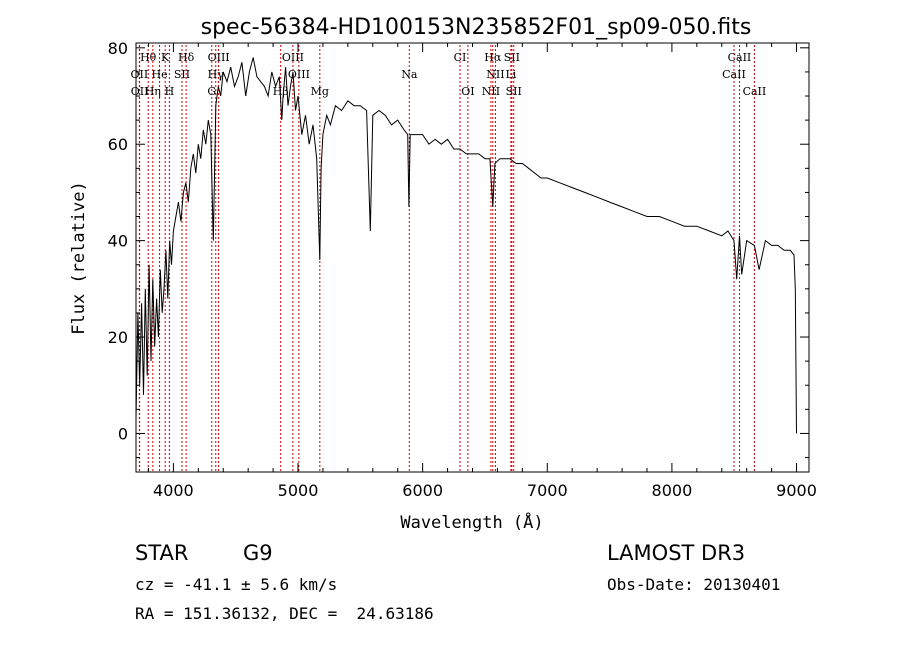 This screenshot has height=649, width=900. Describe the element at coordinates (118, 144) in the screenshot. I see `y-tick-label: 60` at that location.